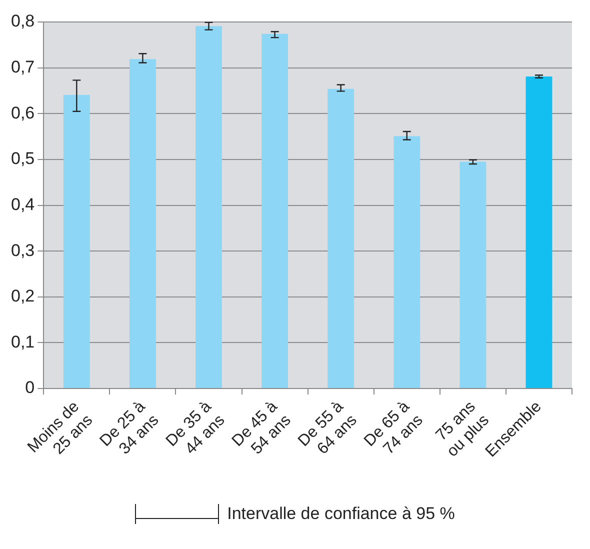  Describe the element at coordinates (22, 158) in the screenshot. I see `y-tick-label: 0,5` at that location.